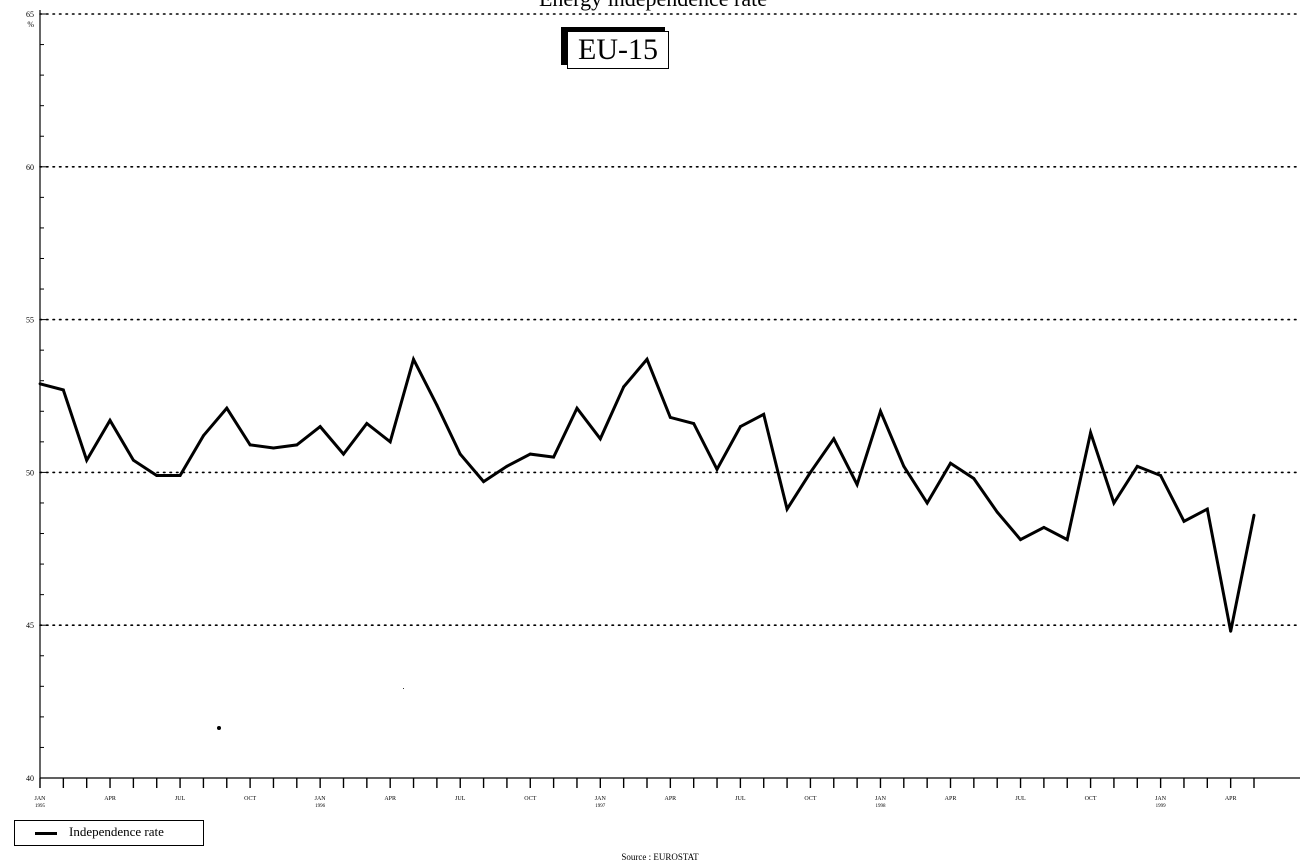 This screenshot has width=1306, height=867. What do you see at coordinates (40, 806) in the screenshot?
I see `x-tick-year-label: 1995` at bounding box center [40, 806].